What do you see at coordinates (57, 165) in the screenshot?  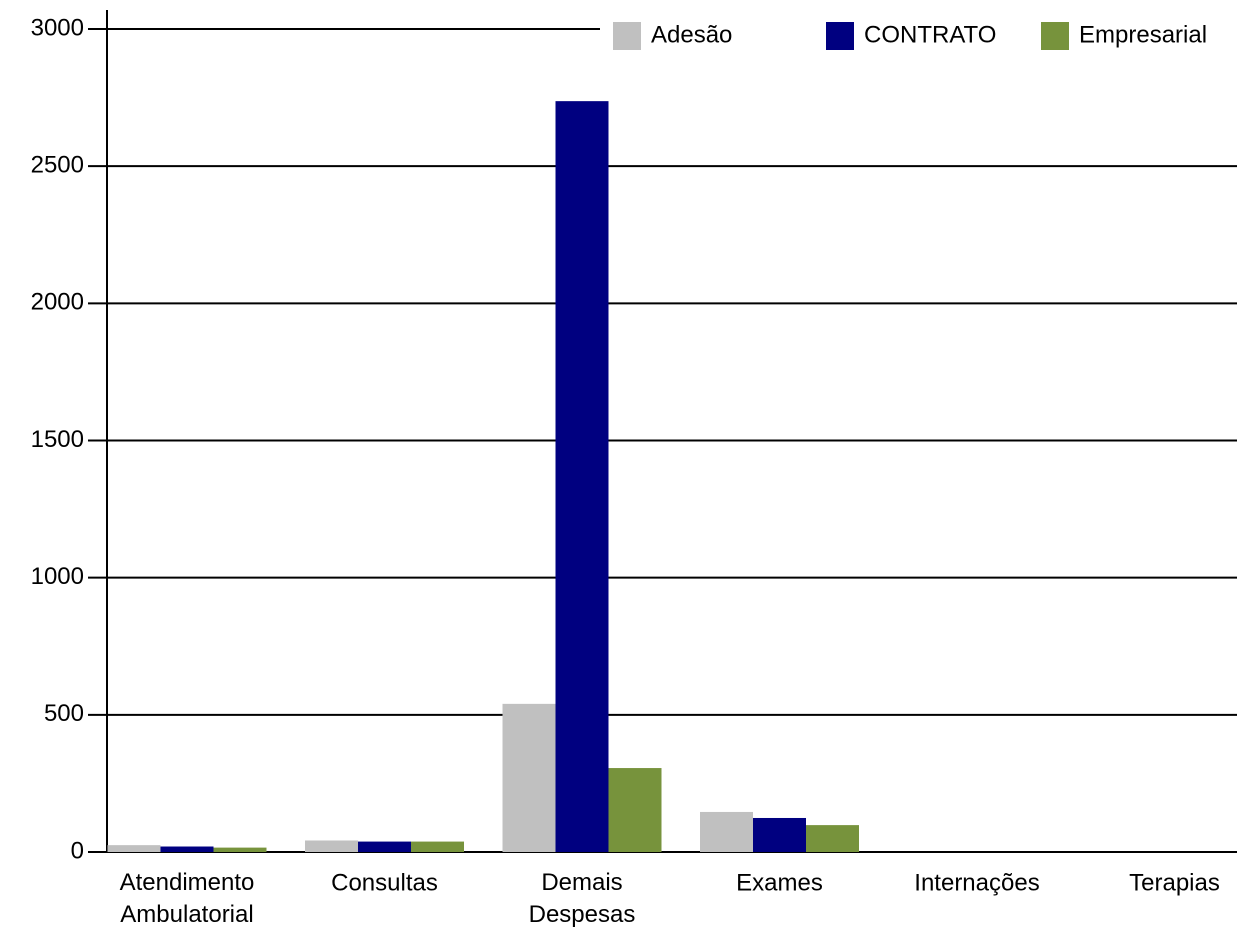 I see `y-tick-label: 2500` at bounding box center [57, 165].